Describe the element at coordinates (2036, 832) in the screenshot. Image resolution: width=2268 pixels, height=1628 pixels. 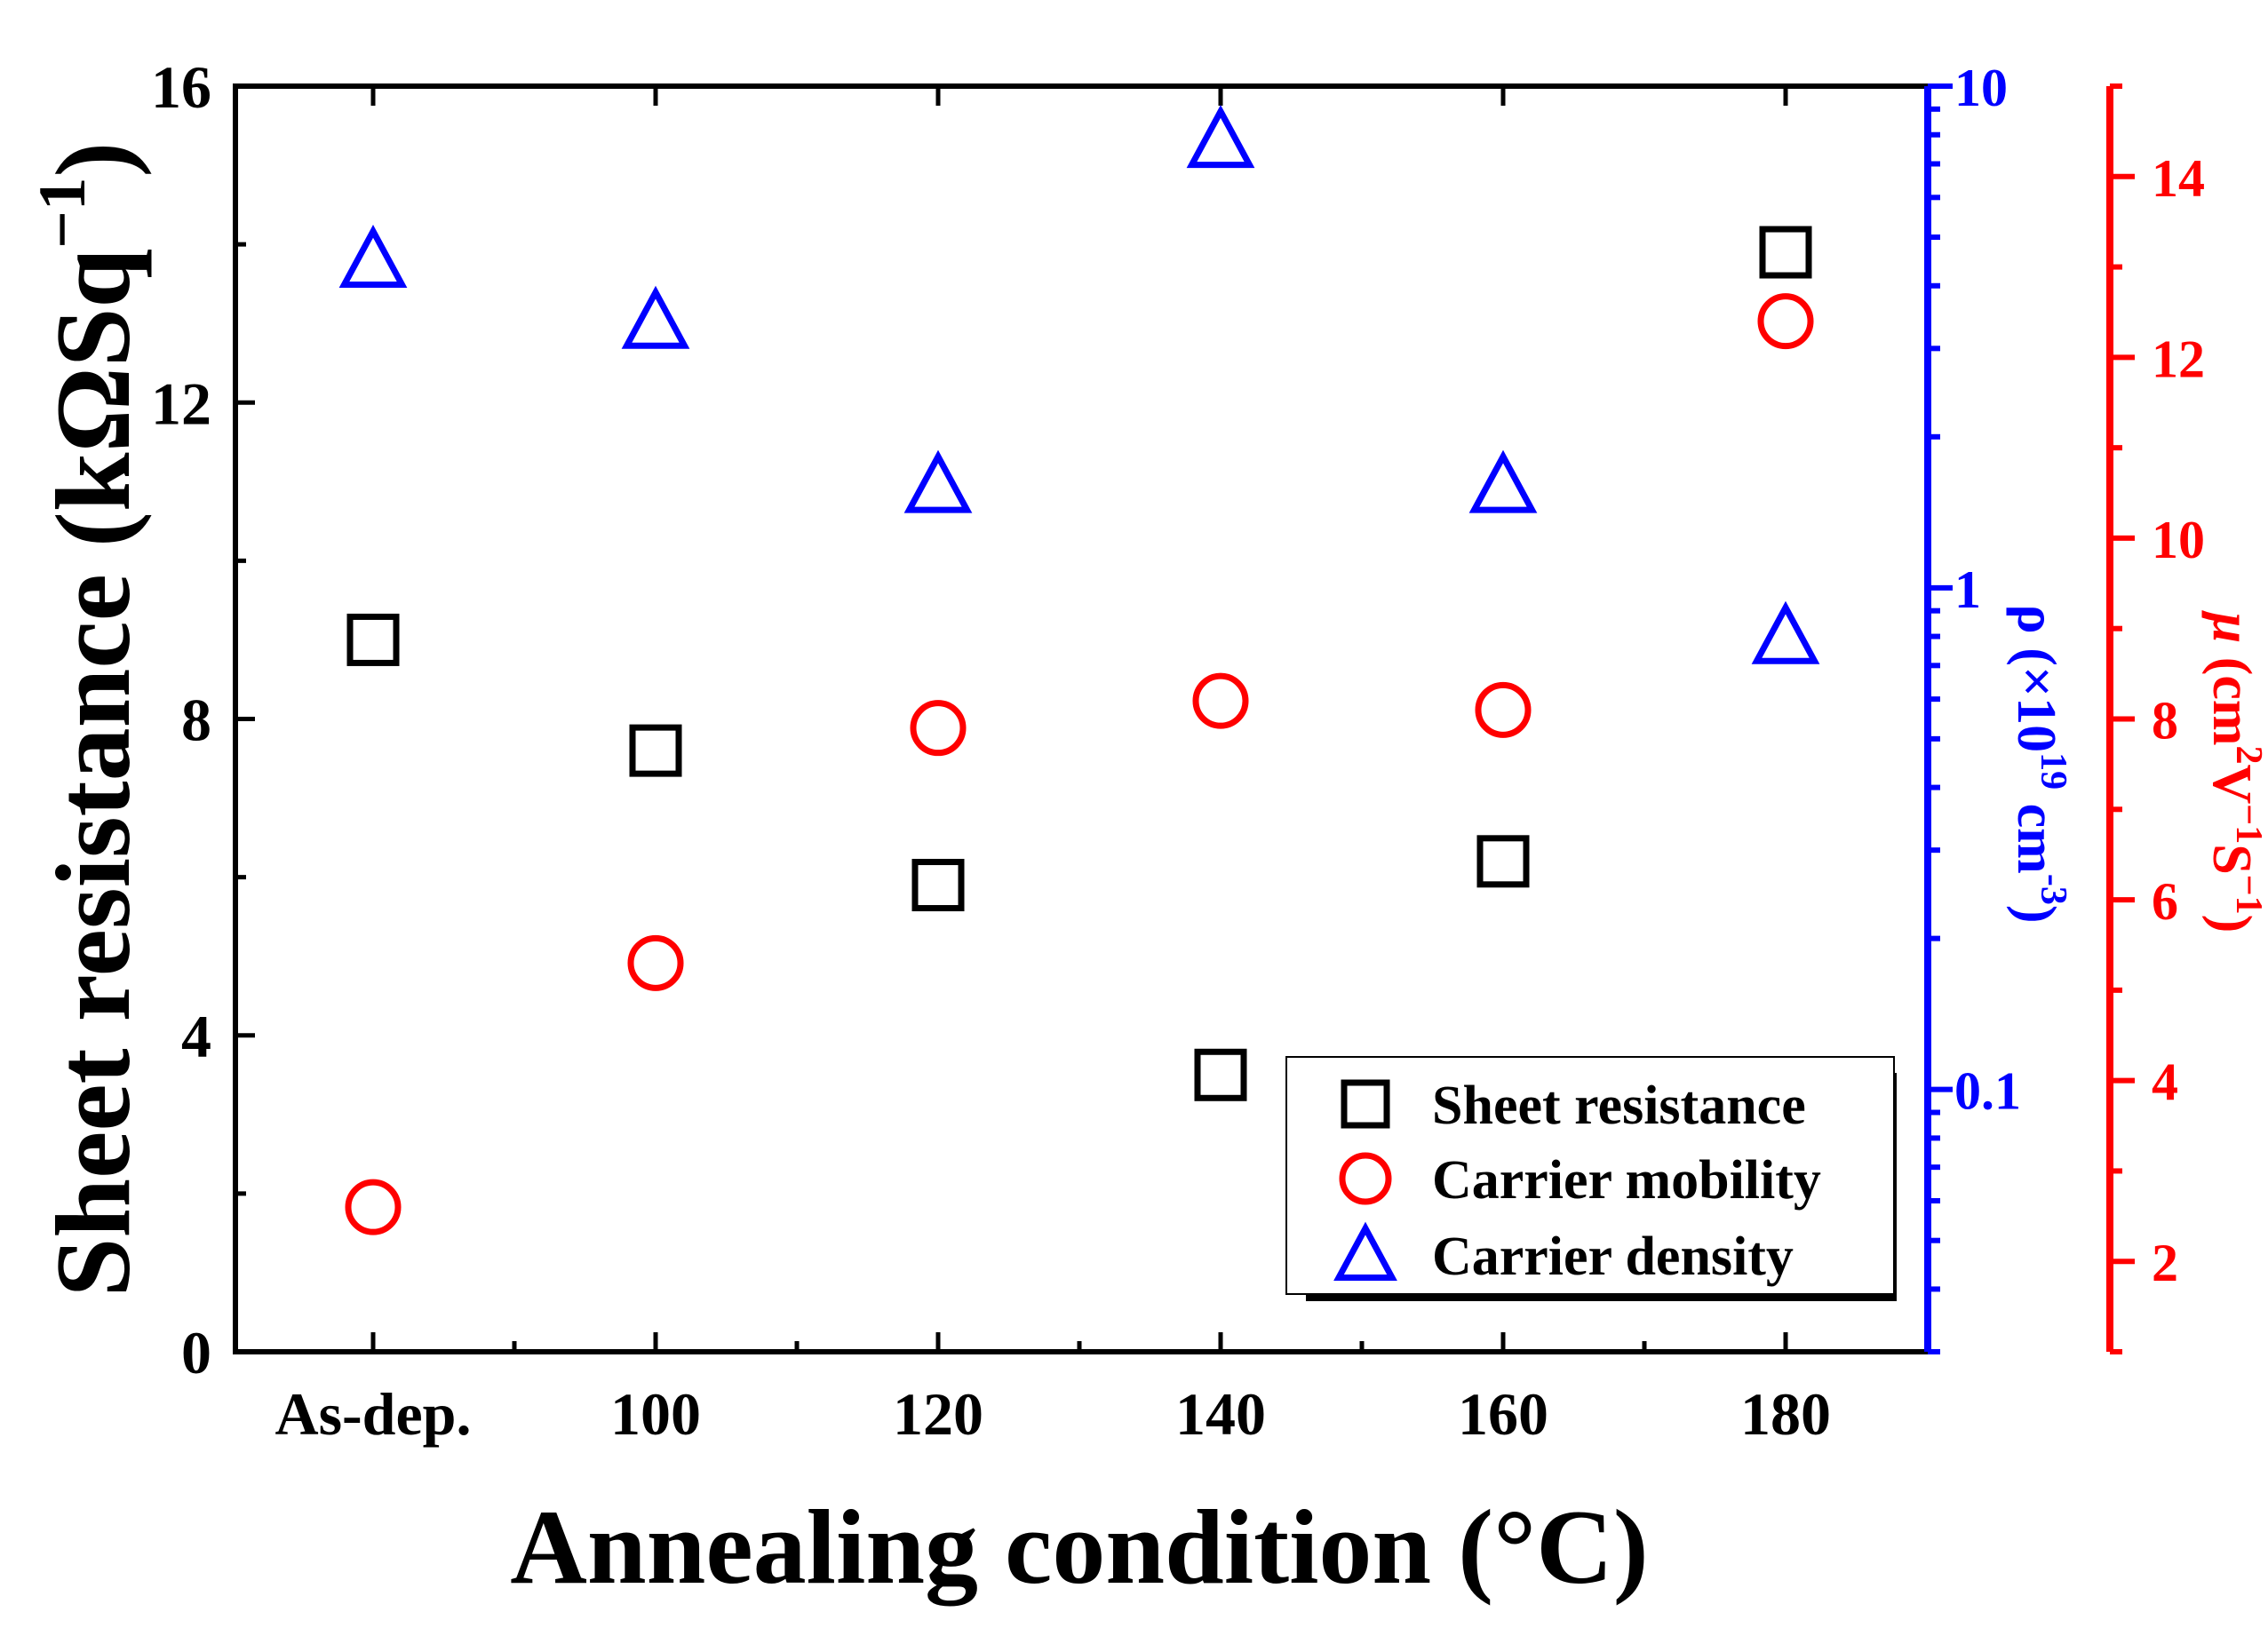
I see `density-label-part2: cm` at that location.